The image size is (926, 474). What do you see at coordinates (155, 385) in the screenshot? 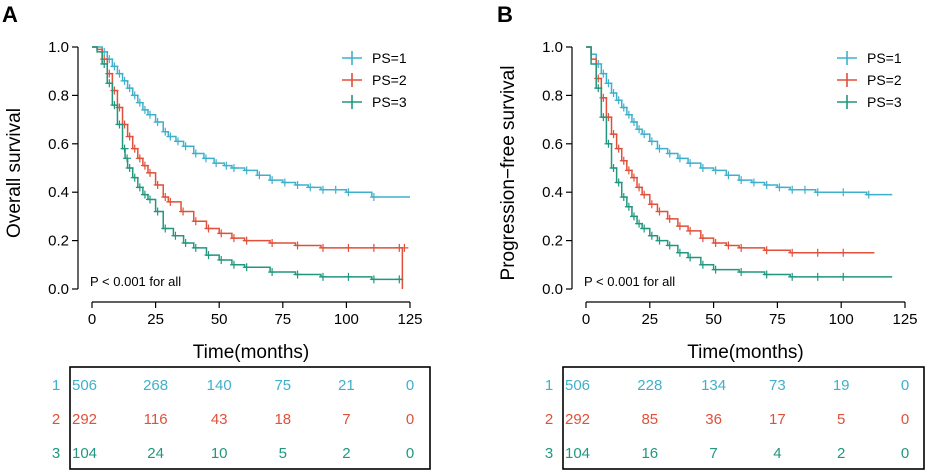
I see `risk-table-value: 268` at bounding box center [155, 385].